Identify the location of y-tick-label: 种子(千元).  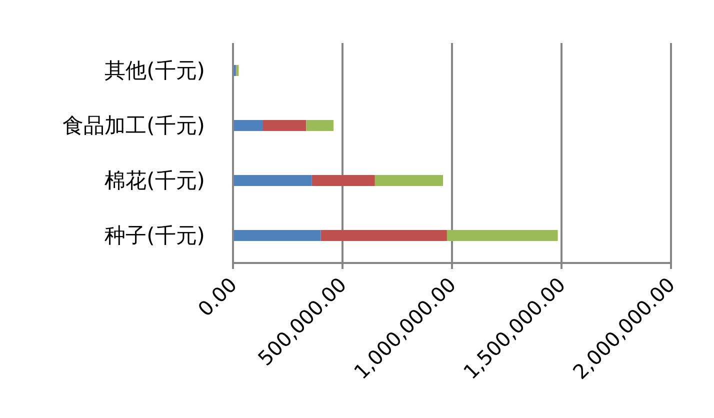
(154, 236).